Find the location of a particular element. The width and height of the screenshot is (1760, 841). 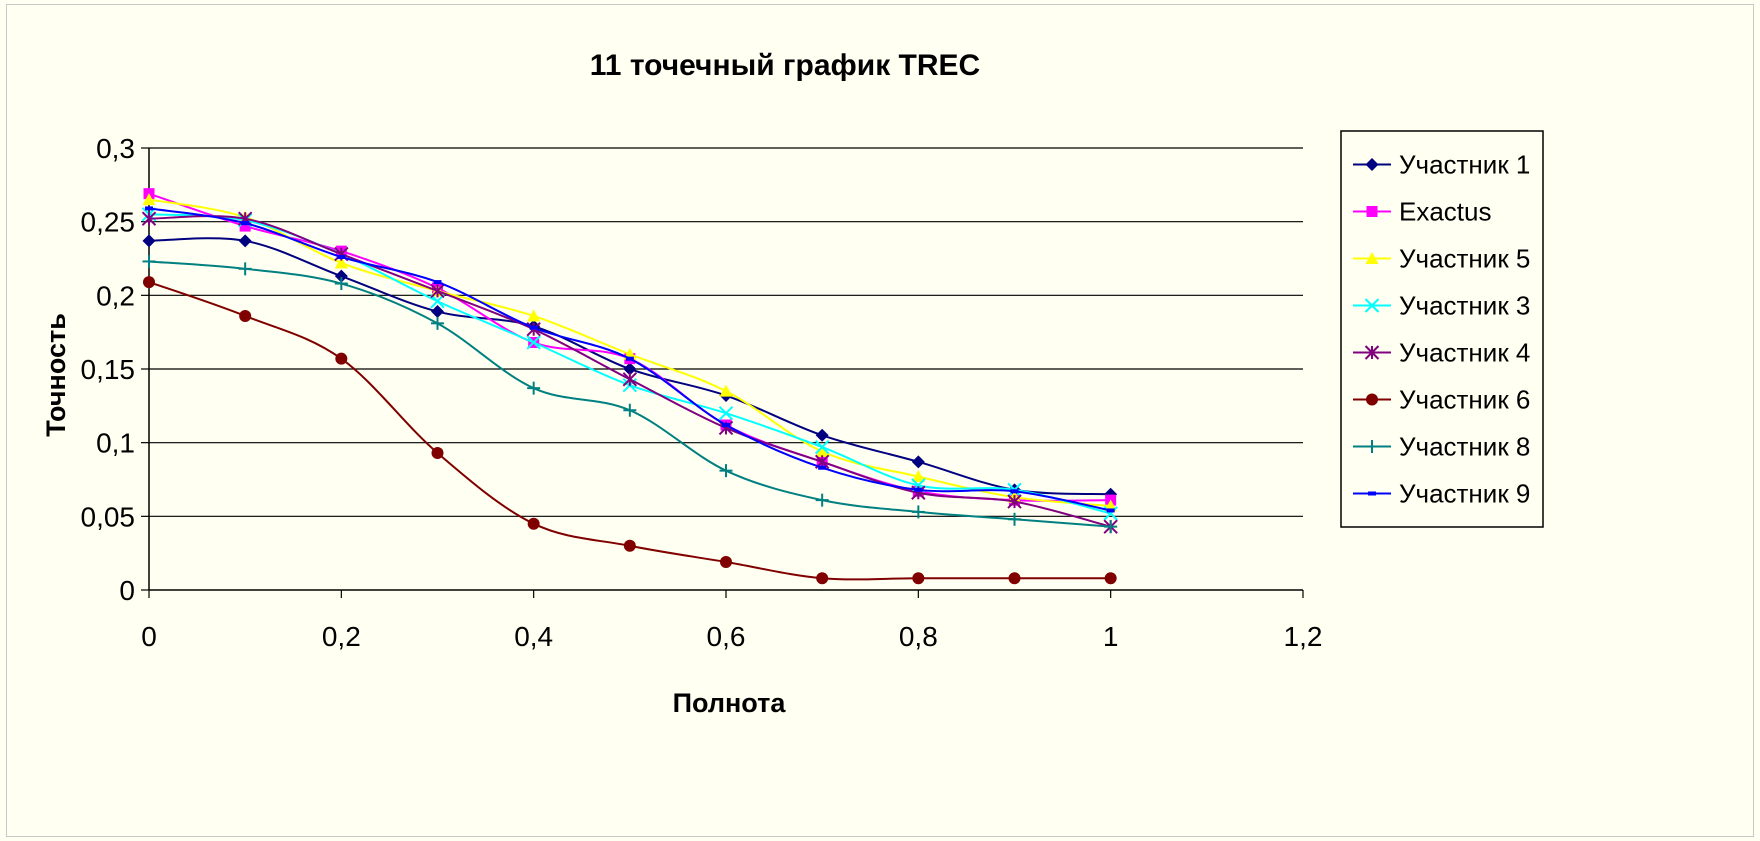

legend-item: Участник 3 is located at coordinates (1441, 306).